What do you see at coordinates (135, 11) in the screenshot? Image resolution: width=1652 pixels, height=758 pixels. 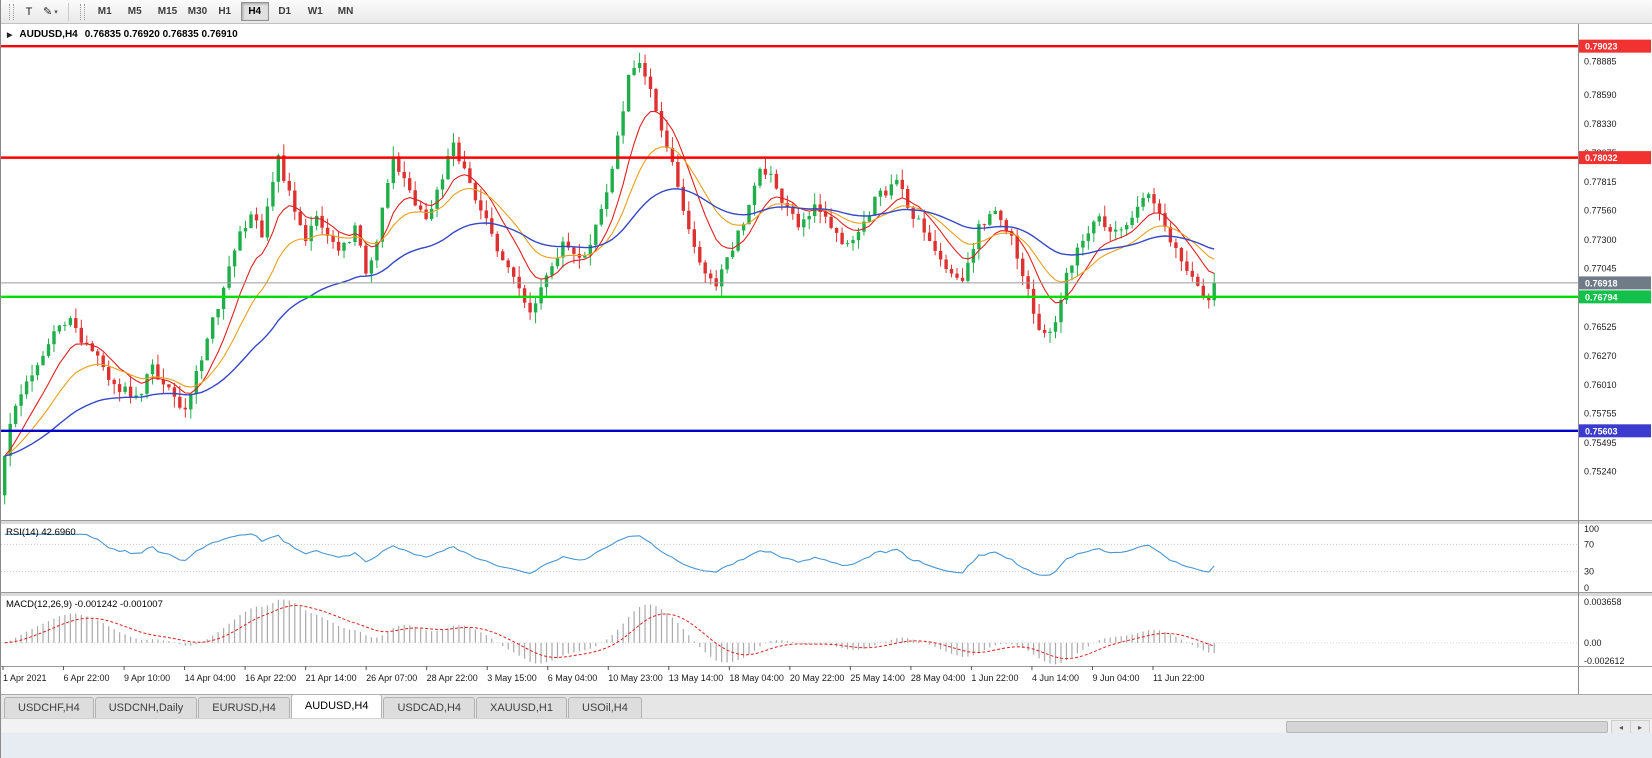 I see `timeframe-button-m5: M5` at bounding box center [135, 11].